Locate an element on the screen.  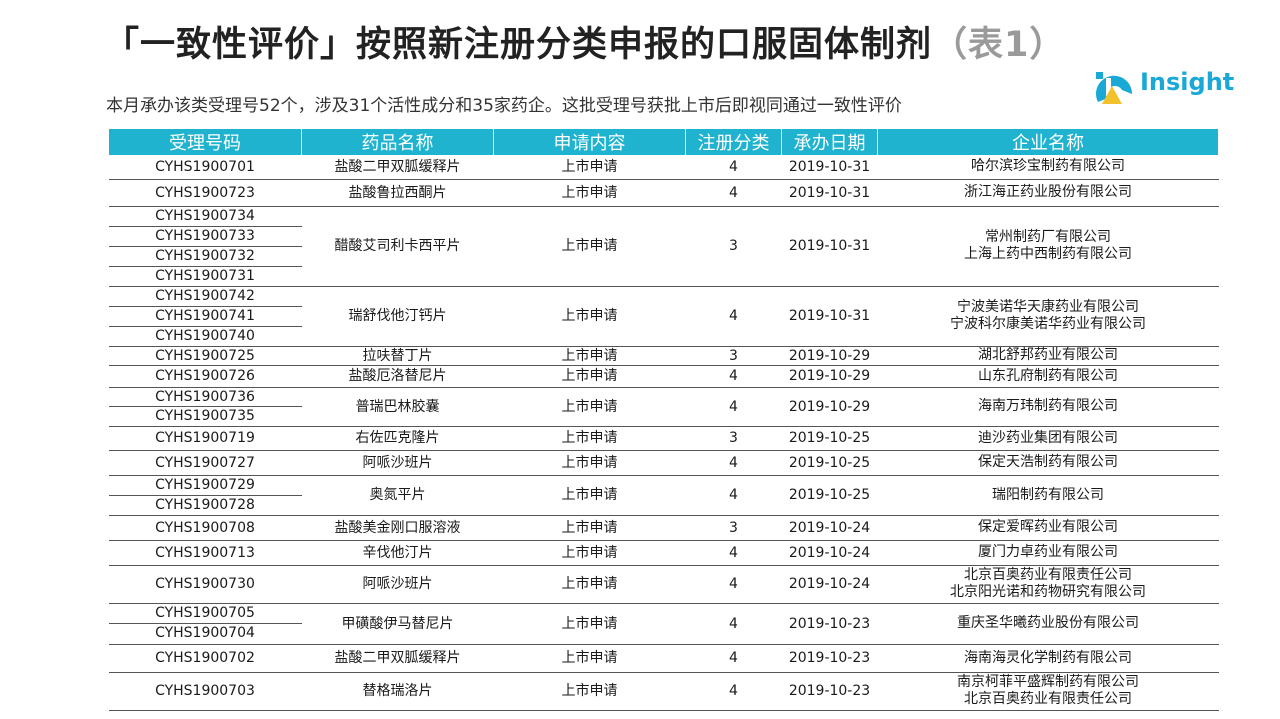
cell-companies: 海南海灵化学制药有限公司 is located at coordinates (1048, 658).